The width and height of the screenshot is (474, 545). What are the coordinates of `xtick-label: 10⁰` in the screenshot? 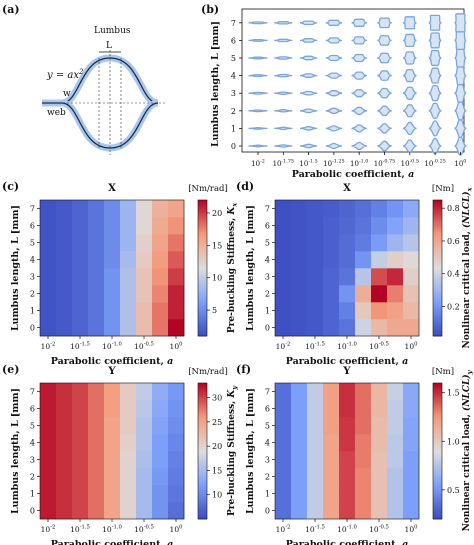 It's located at (411, 347).